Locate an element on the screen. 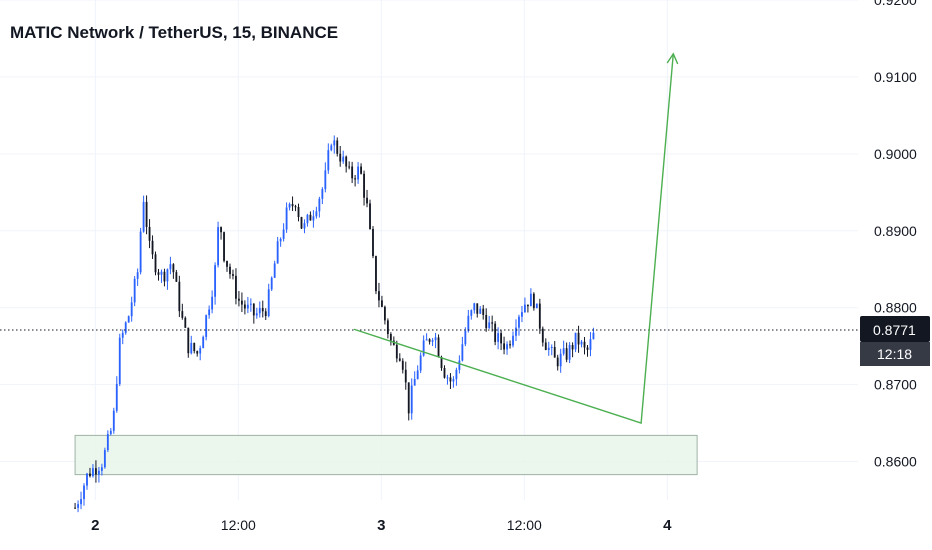 The height and width of the screenshot is (550, 932). price-badge-value: 0.8771 is located at coordinates (894, 330).